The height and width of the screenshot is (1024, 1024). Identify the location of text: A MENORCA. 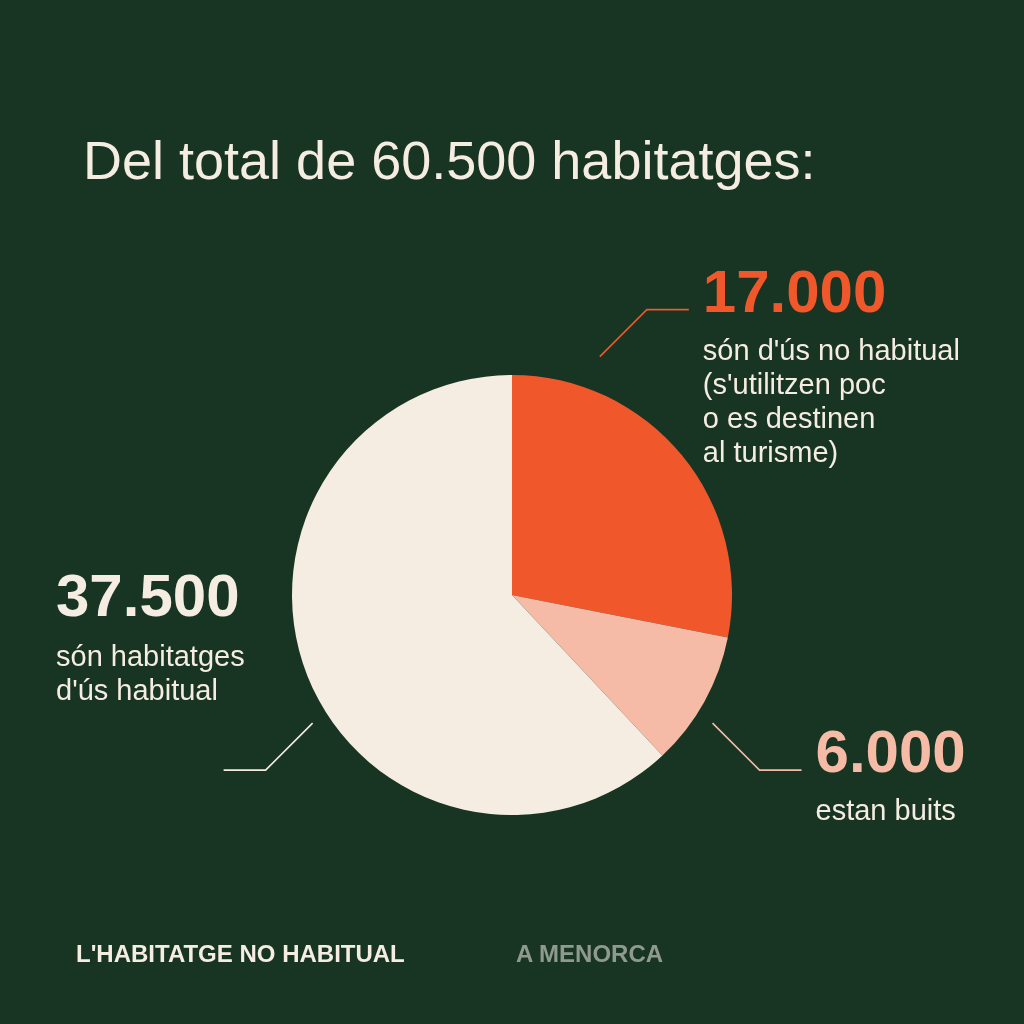
(590, 953).